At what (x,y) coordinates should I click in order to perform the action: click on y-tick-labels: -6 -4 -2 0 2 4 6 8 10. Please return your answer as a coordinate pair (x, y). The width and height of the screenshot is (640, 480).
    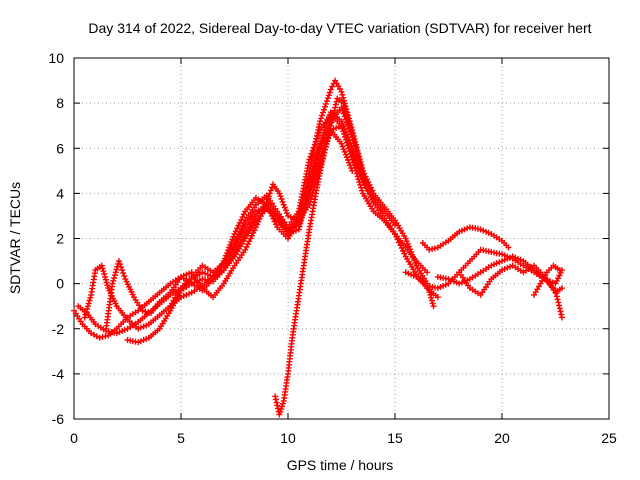
    Looking at the image, I should click on (56, 238).